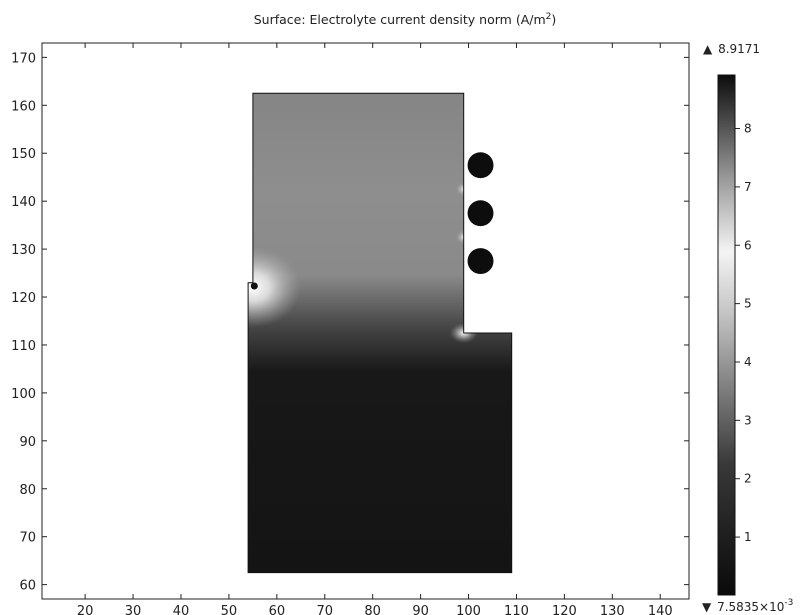  Describe the element at coordinates (277, 609) in the screenshot. I see `x-tick-label: 60` at that location.